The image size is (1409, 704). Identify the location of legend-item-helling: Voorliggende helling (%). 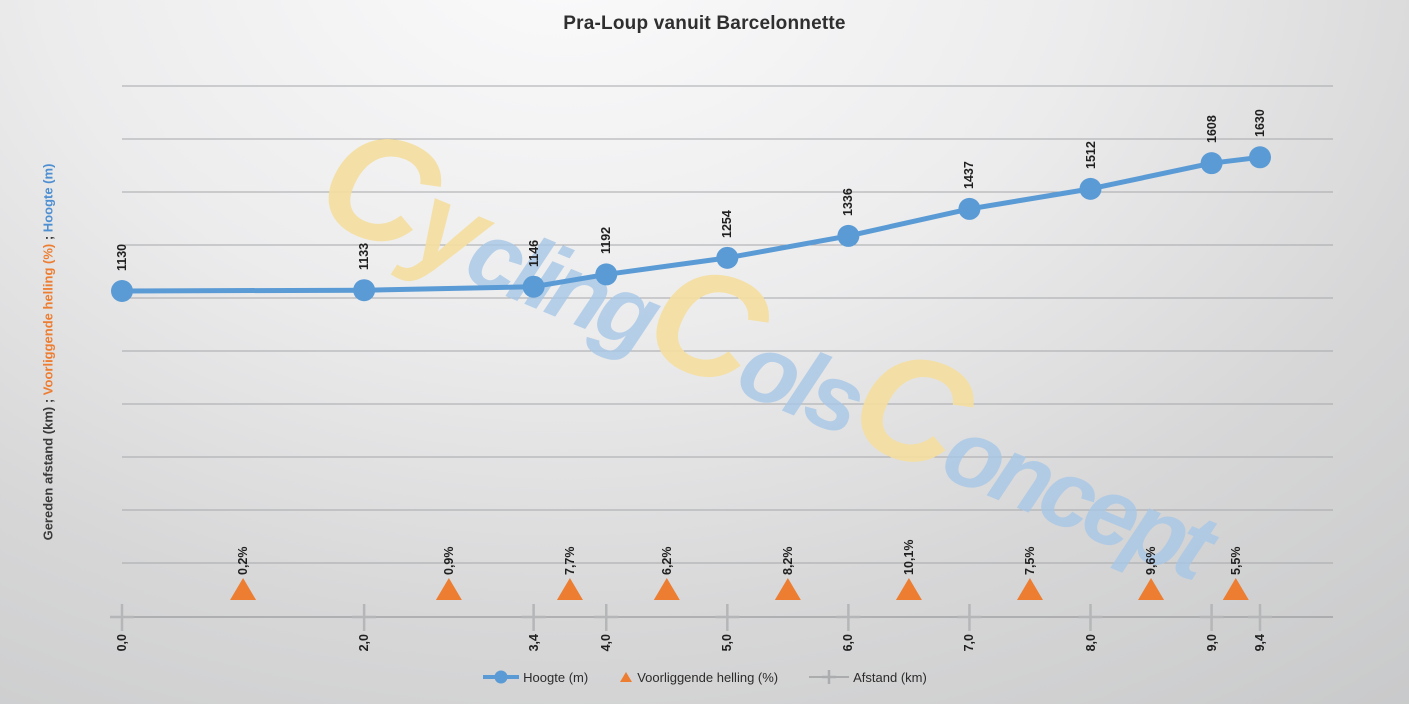
(698, 677).